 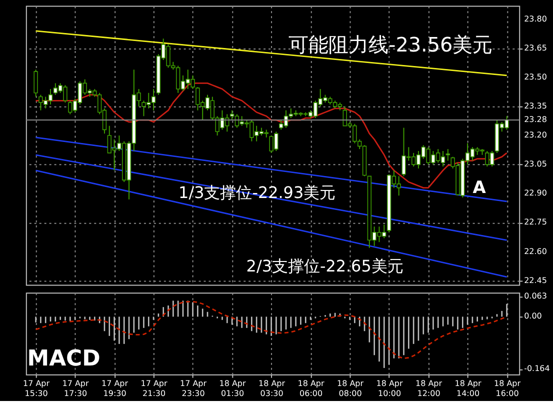 What do you see at coordinates (535, 135) in the screenshot?
I see `y-tick-label: 23.20` at bounding box center [535, 135].